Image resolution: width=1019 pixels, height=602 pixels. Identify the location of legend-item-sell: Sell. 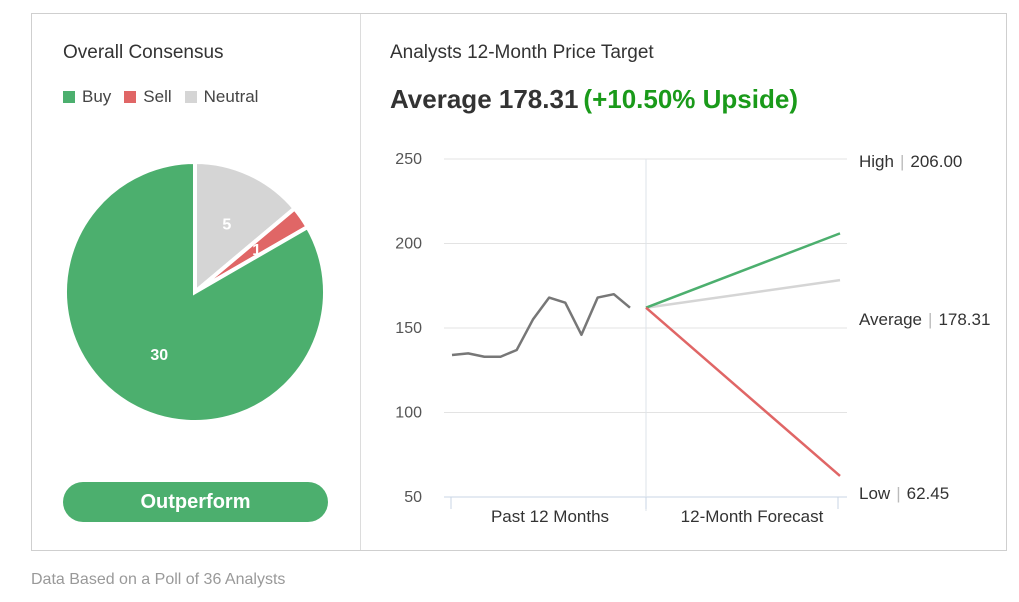
(148, 97).